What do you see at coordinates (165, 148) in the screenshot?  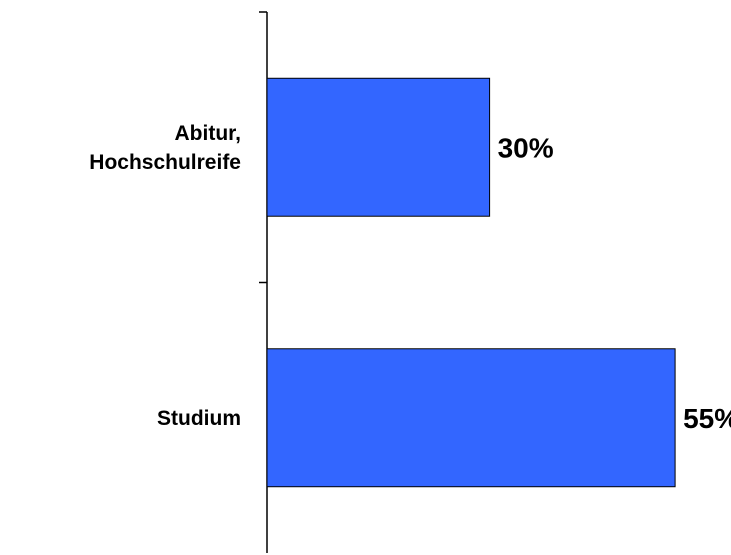 I see `category-label: Abitur, Hochschulreife` at bounding box center [165, 148].